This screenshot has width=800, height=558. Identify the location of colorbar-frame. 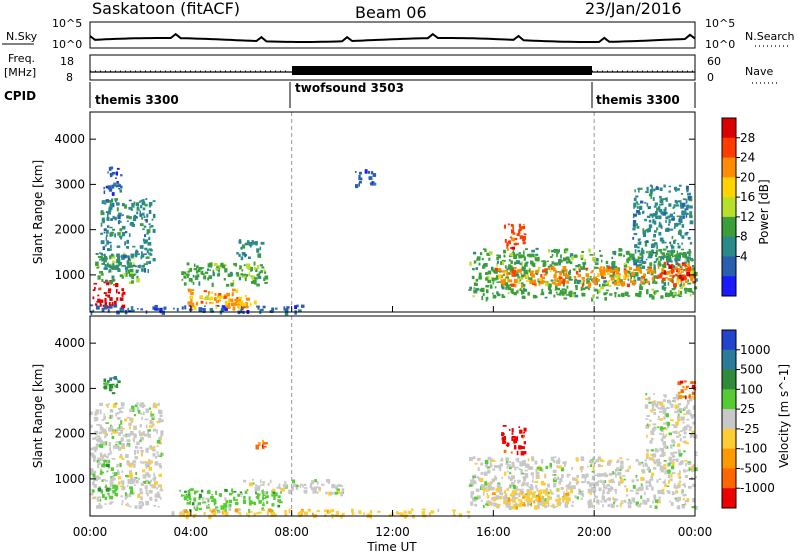
(729, 419).